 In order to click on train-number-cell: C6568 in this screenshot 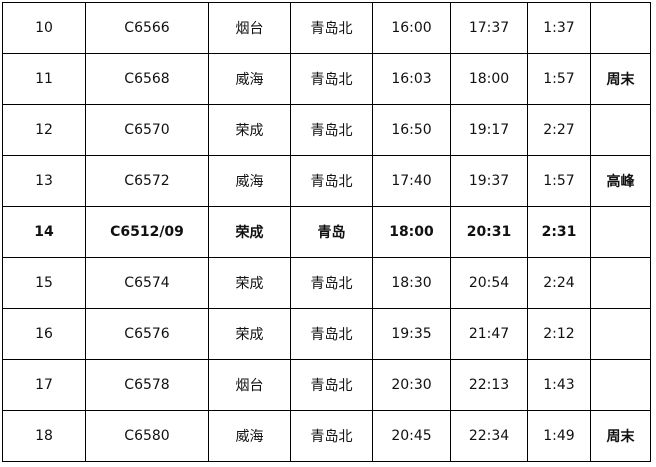, I will do `click(147, 79)`.